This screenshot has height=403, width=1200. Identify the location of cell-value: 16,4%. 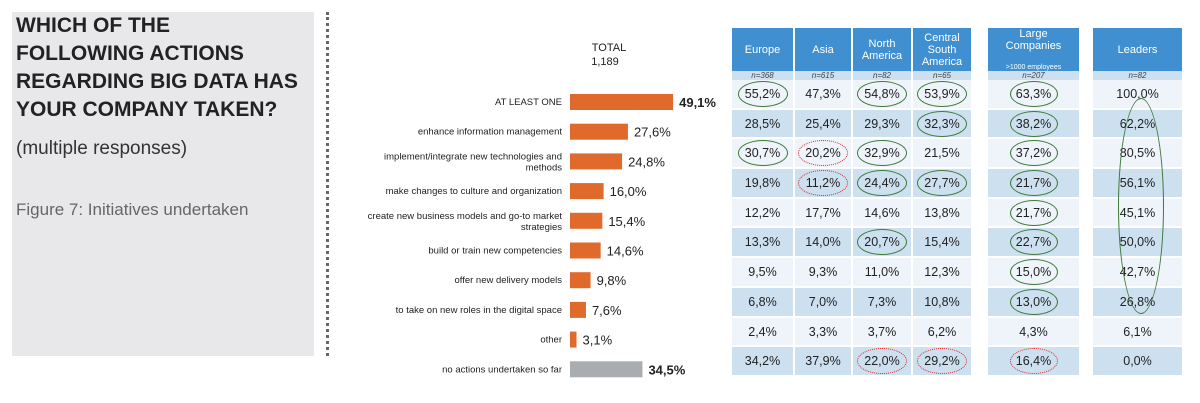
(1033, 361).